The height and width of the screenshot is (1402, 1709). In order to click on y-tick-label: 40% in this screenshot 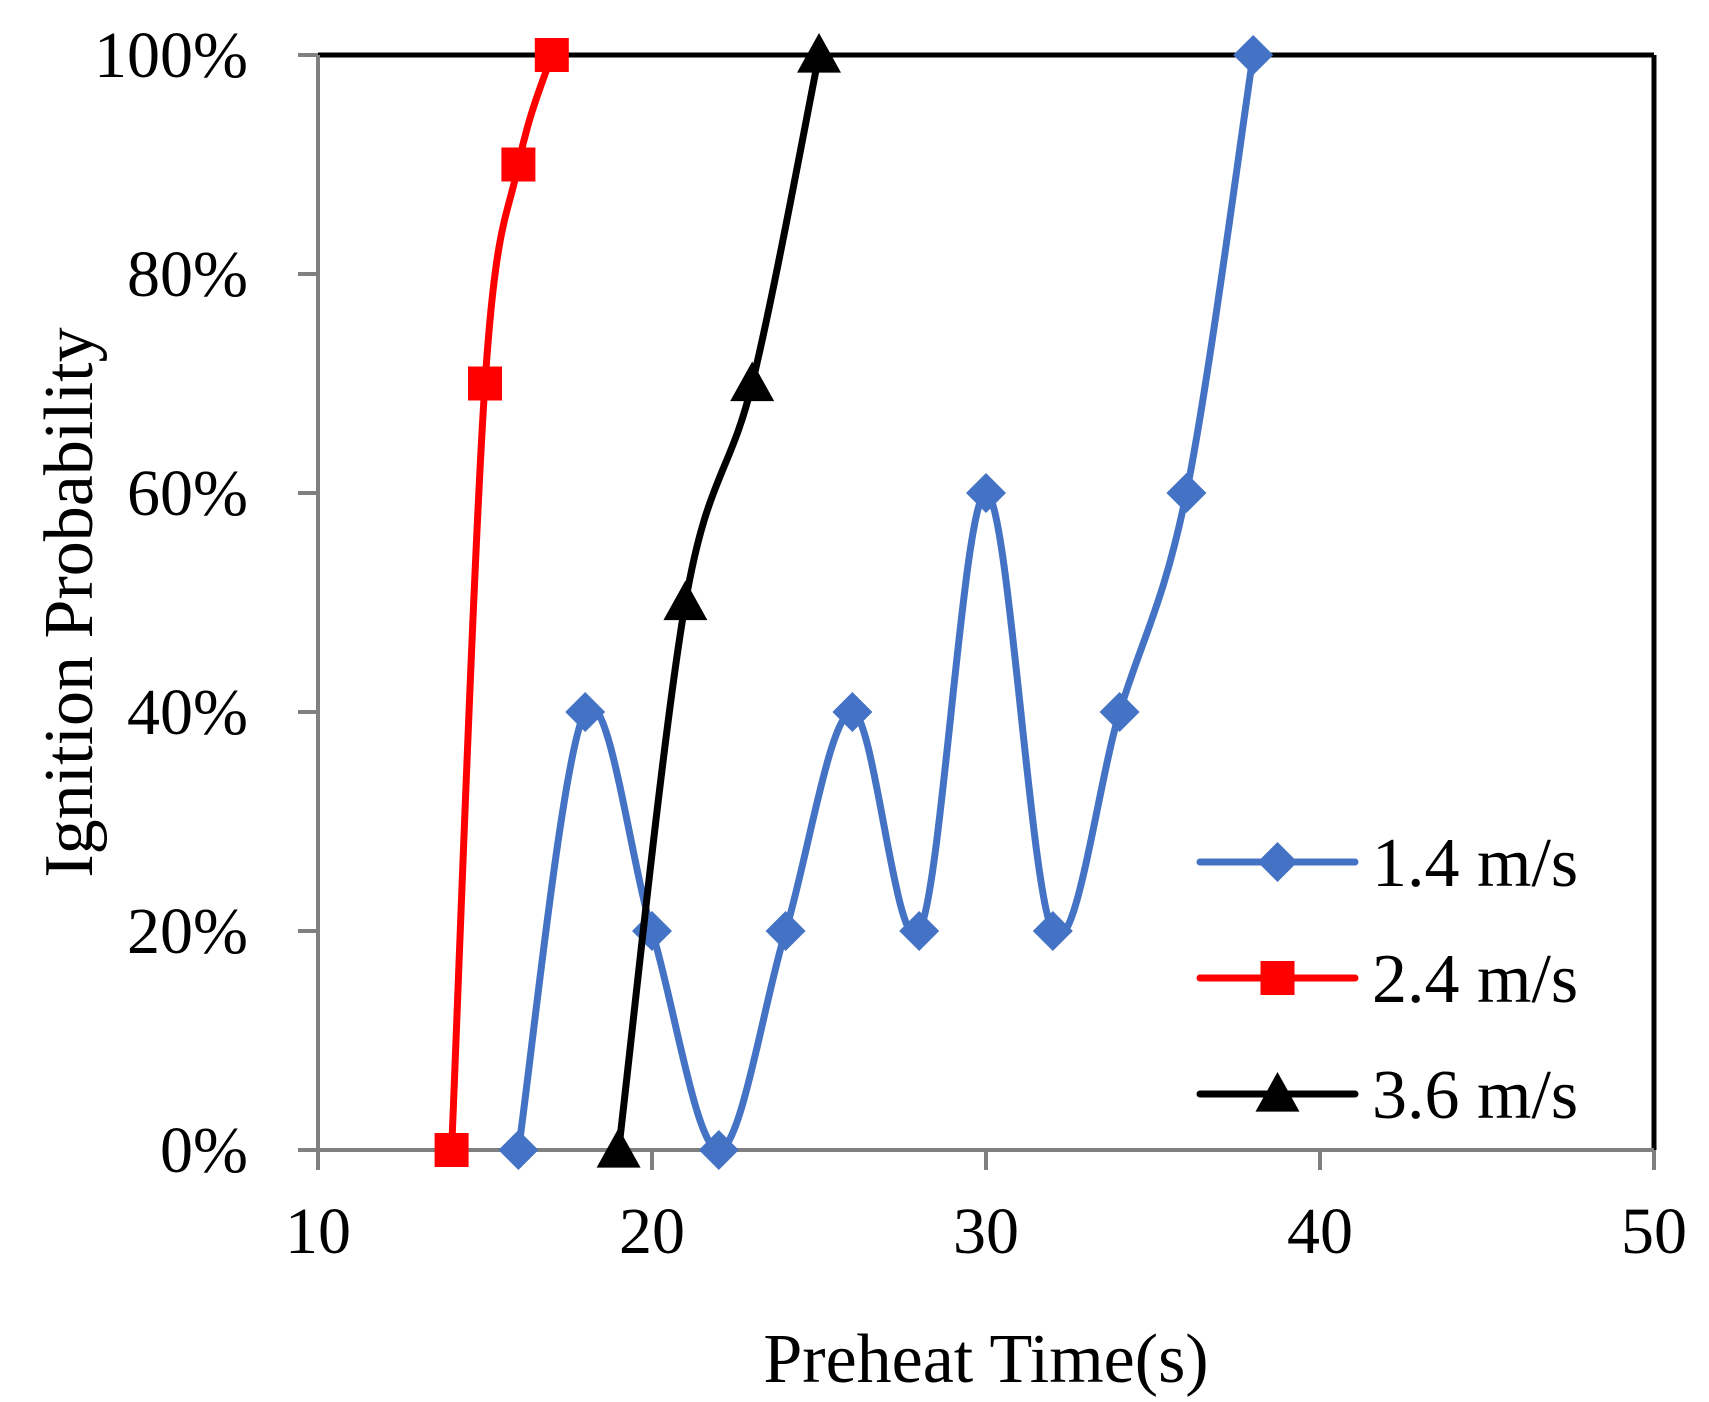, I will do `click(187, 712)`.